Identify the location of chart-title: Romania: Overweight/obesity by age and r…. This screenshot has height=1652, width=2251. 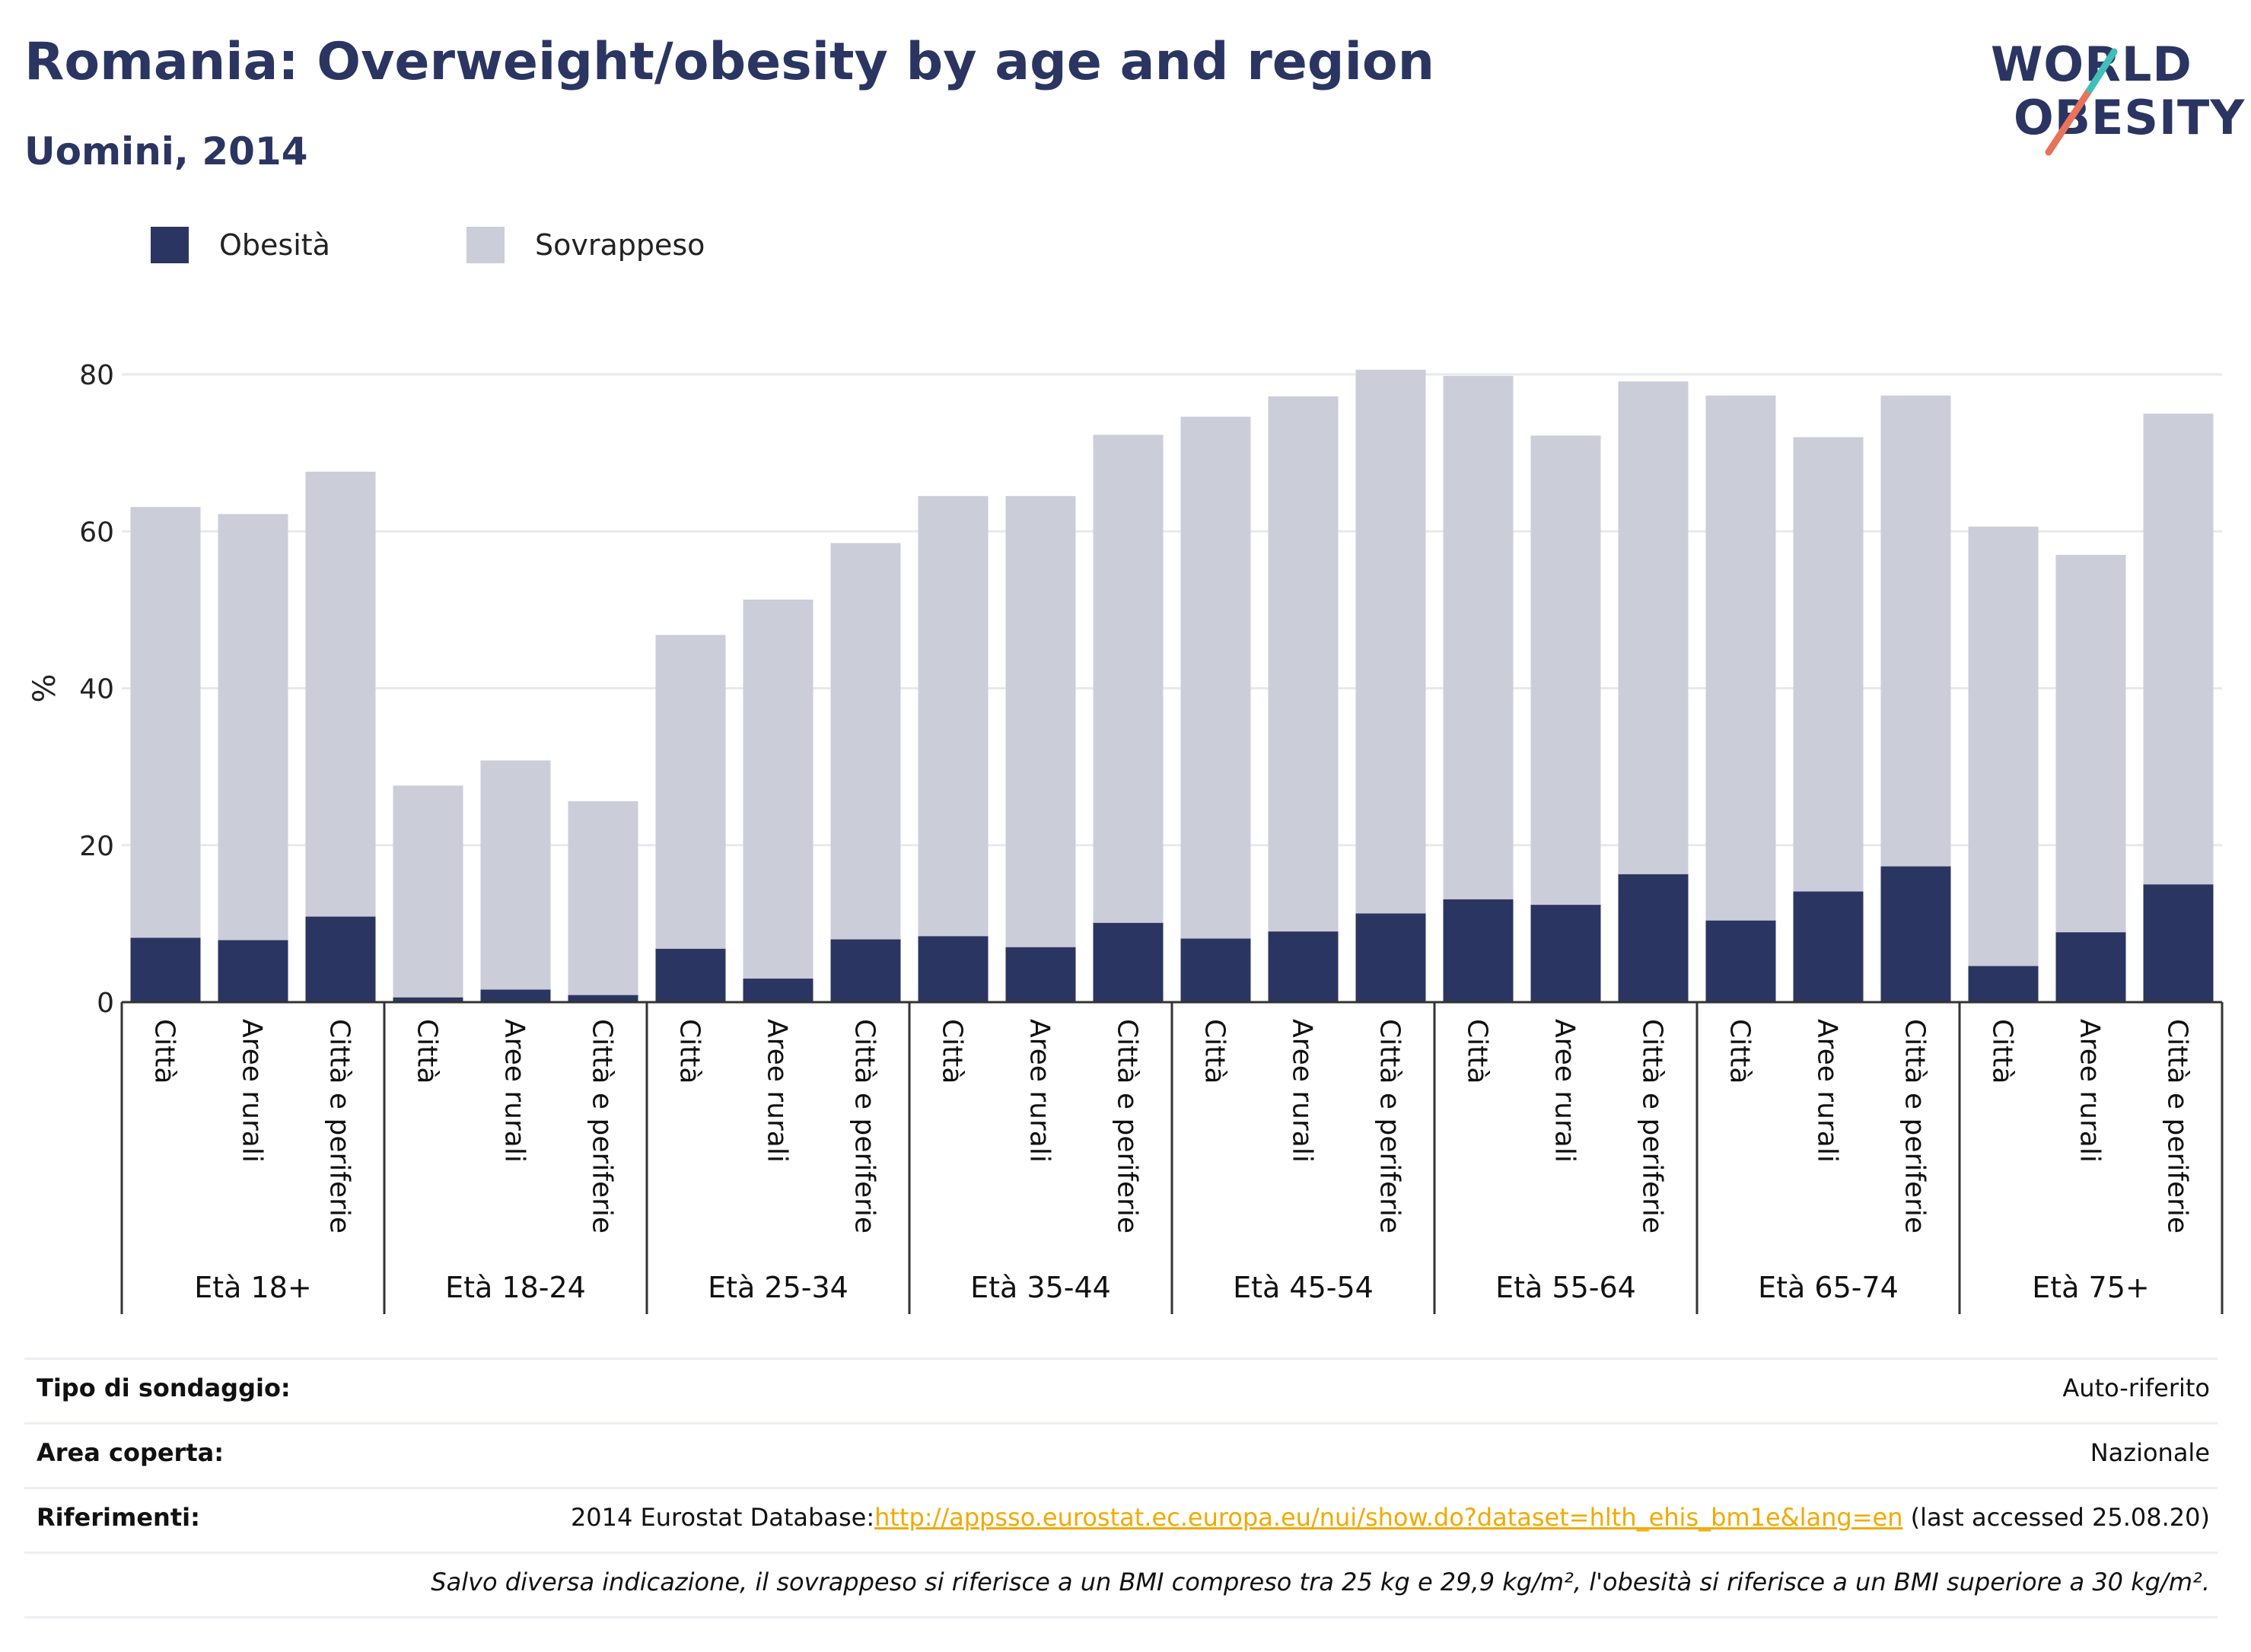
(729, 62).